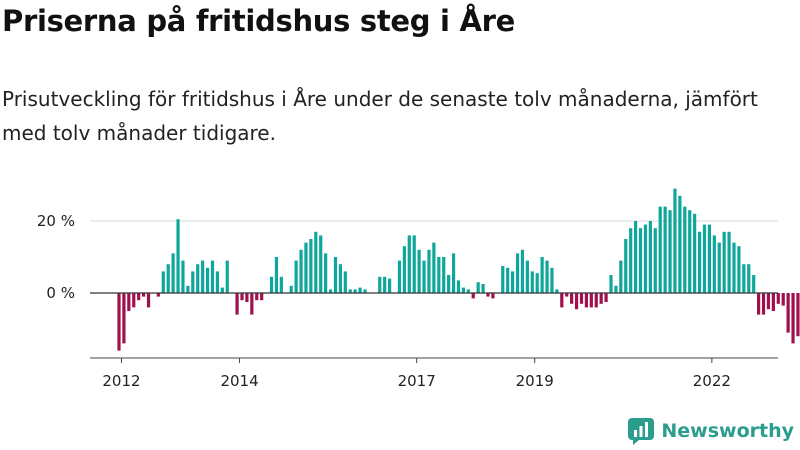 This screenshot has height=450, width=800. I want to click on x-tick-label: 2017, so click(417, 381).